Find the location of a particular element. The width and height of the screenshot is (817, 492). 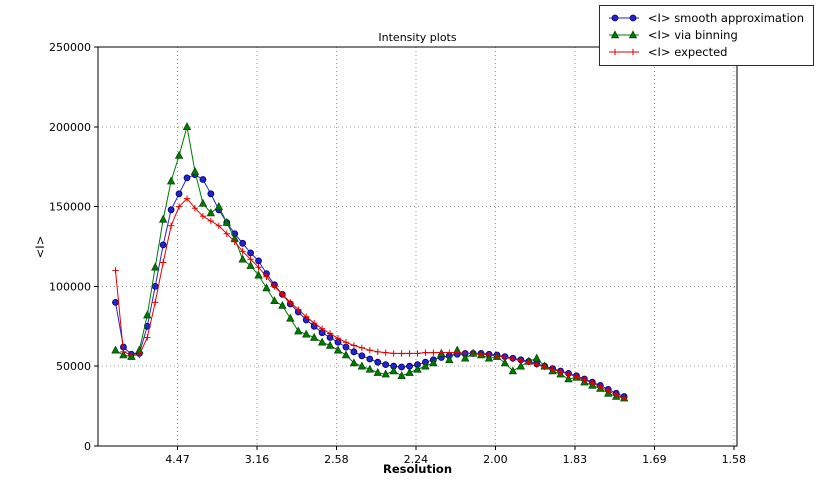

y-tick-labels: 0 50000 100000 150000 200000 250000 is located at coordinates (70, 247).